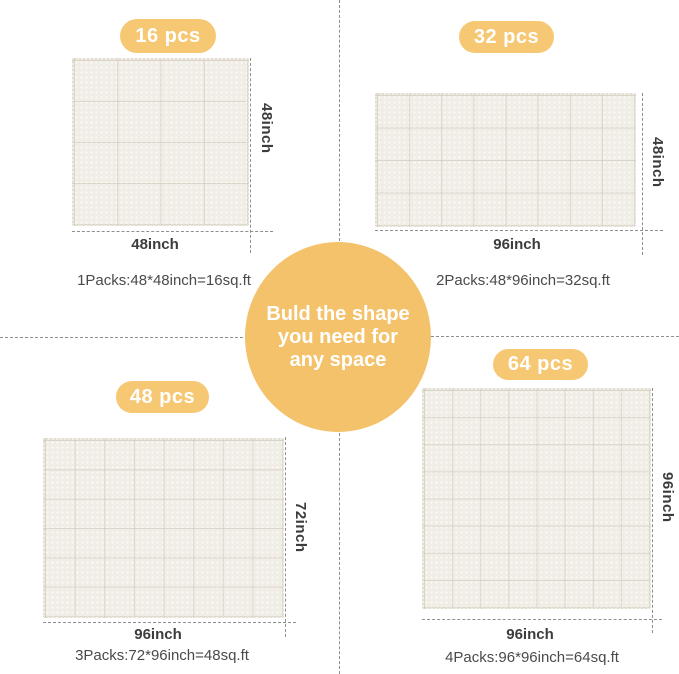 The width and height of the screenshot is (679, 674). I want to click on height-dimension-line-64pcs, so click(652, 510).